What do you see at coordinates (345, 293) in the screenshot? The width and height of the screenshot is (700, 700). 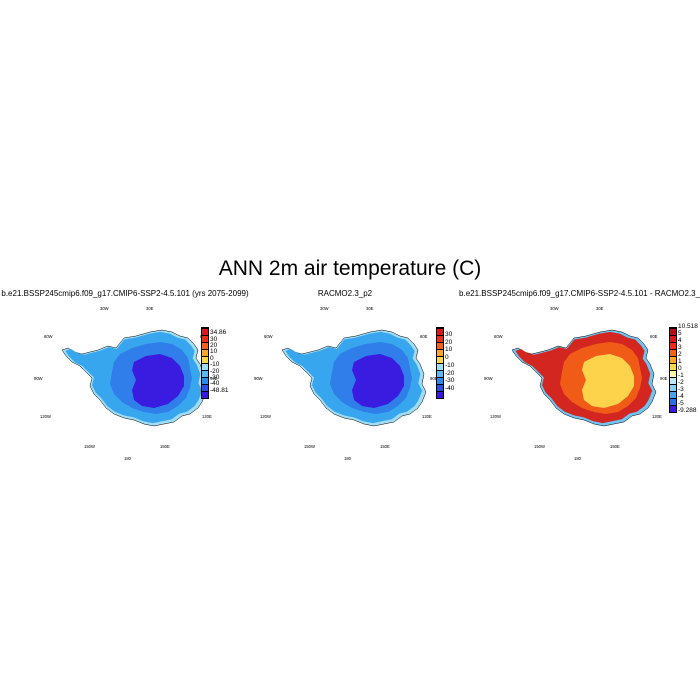 I see `panel-title-obs: RACMO2.3_p2` at bounding box center [345, 293].